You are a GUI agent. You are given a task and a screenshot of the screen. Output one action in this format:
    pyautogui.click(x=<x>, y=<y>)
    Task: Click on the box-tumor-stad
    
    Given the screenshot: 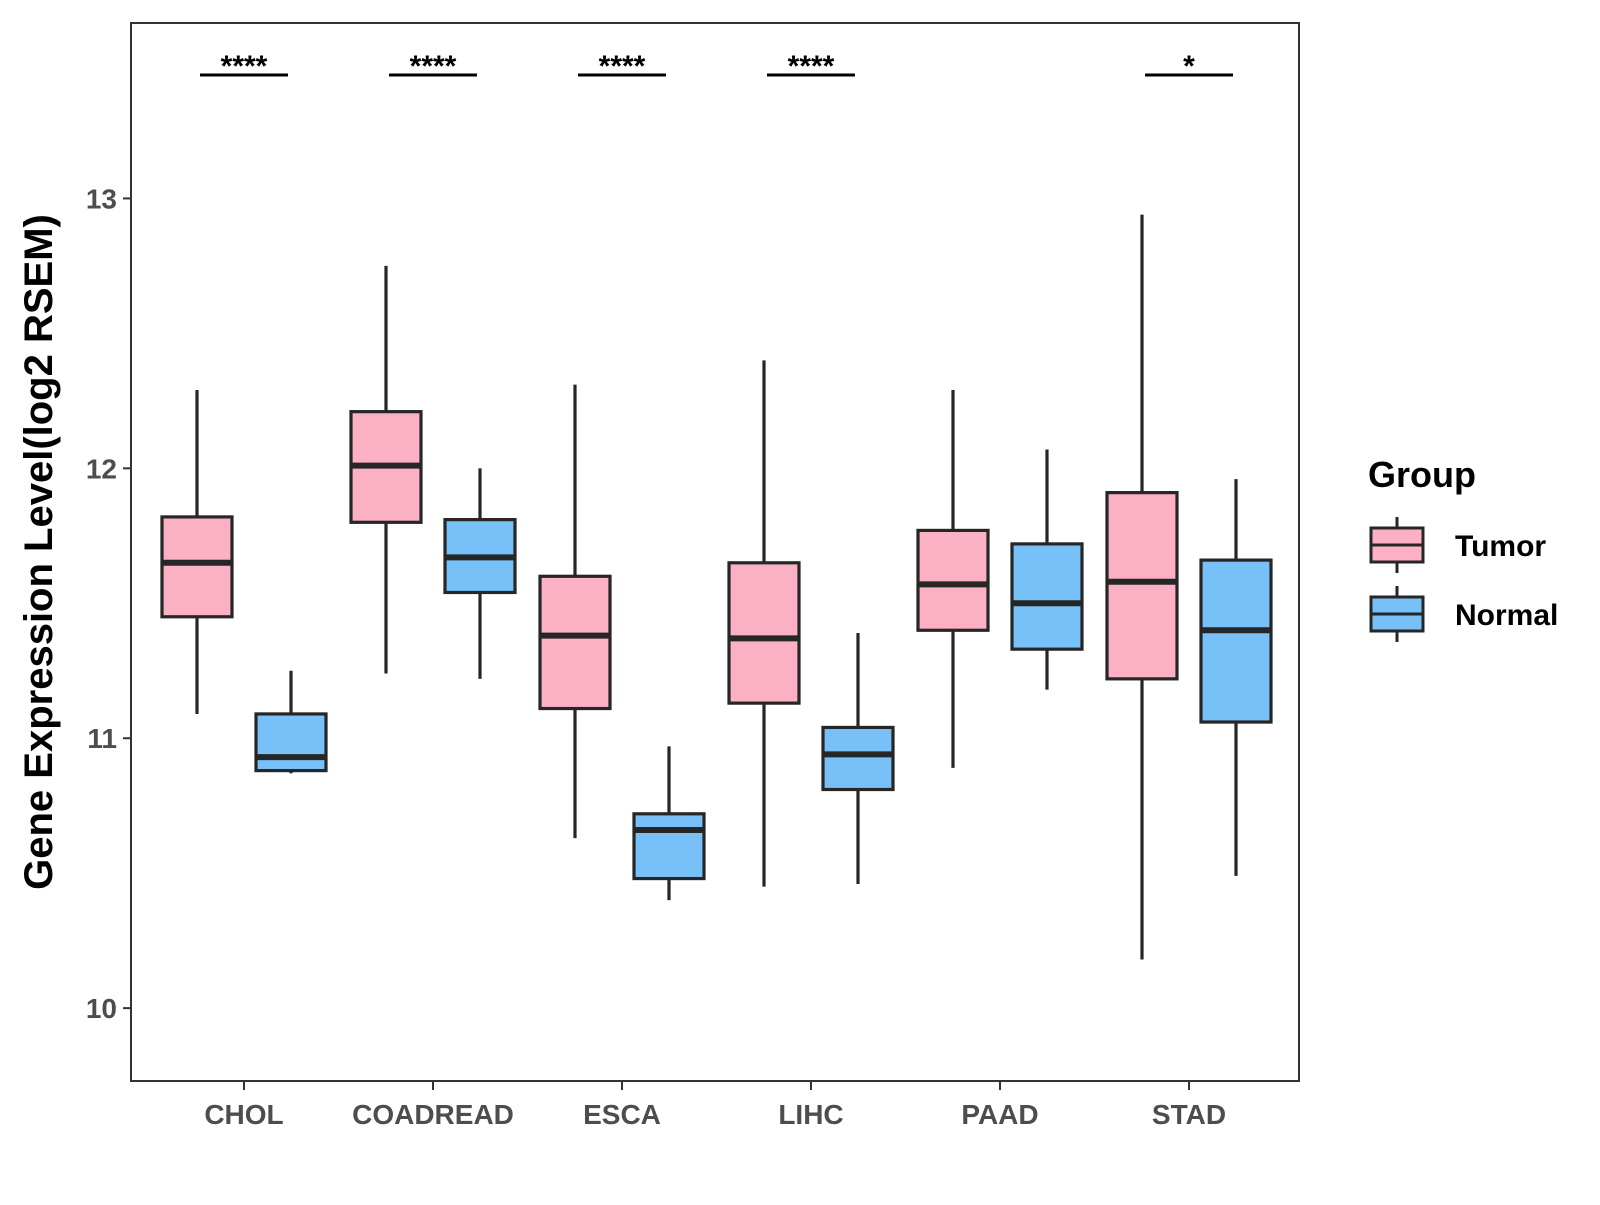 What is the action you would take?
    pyautogui.click(x=1142, y=587)
    